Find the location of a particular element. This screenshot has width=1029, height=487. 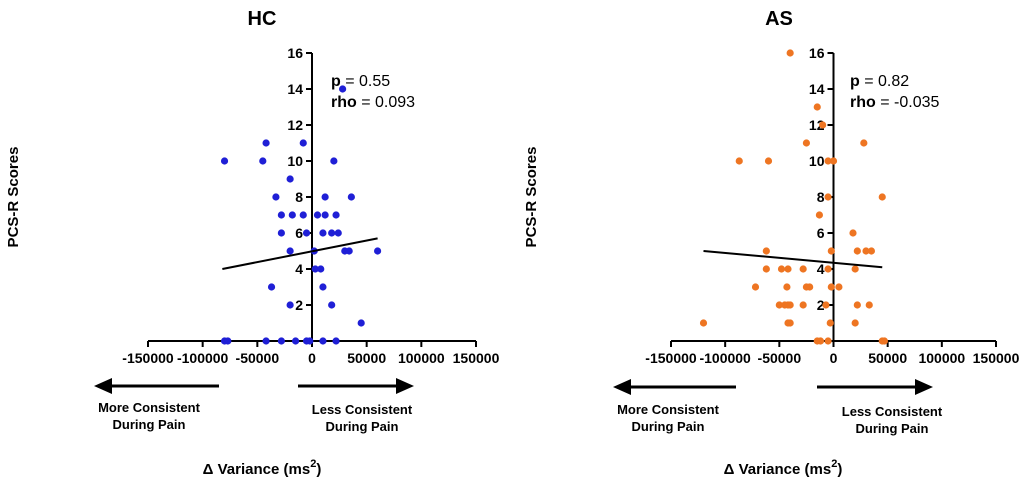

y-tick-label: 6 is located at coordinates (821, 233).